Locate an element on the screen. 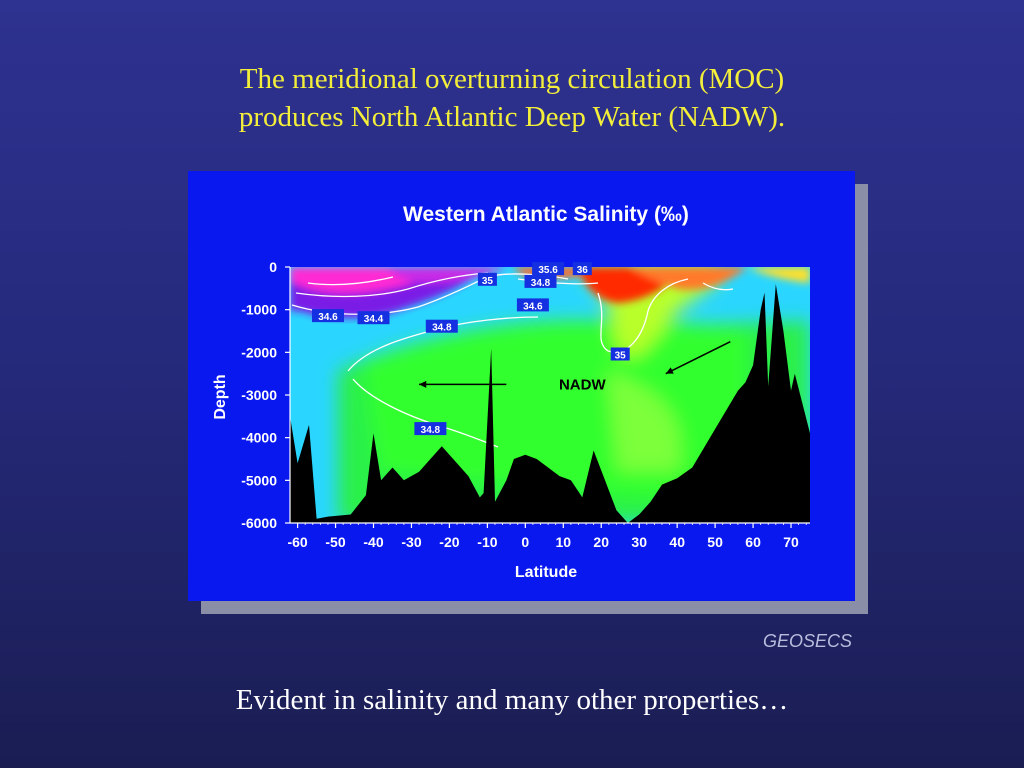 Image resolution: width=1024 pixels, height=768 pixels. x-tick-label: -10 is located at coordinates (487, 542).